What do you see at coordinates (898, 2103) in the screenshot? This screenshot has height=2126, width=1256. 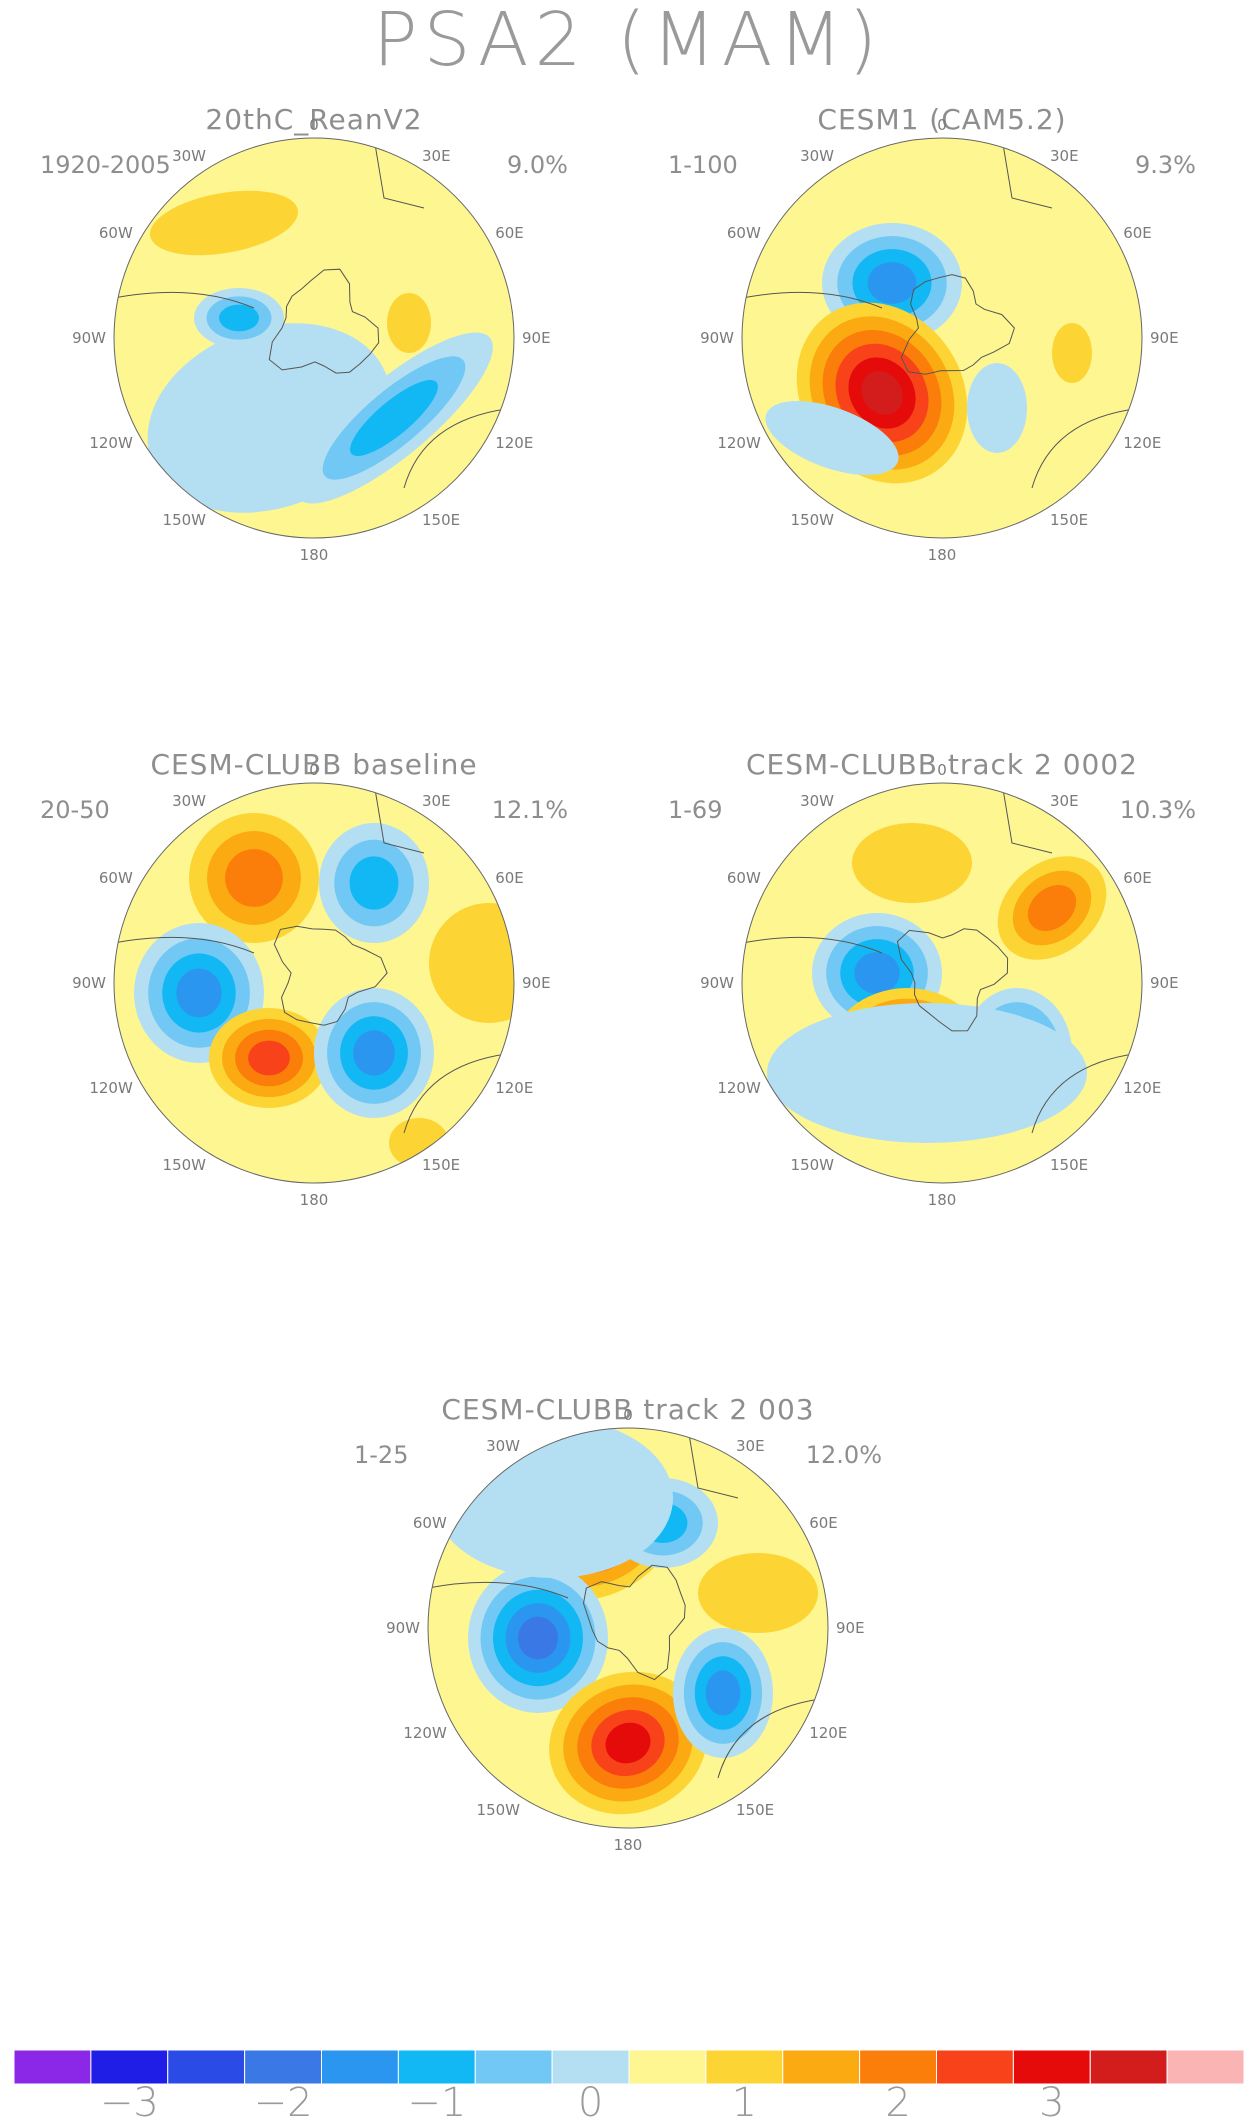 I see `colorbar-tick-label: 2` at bounding box center [898, 2103].